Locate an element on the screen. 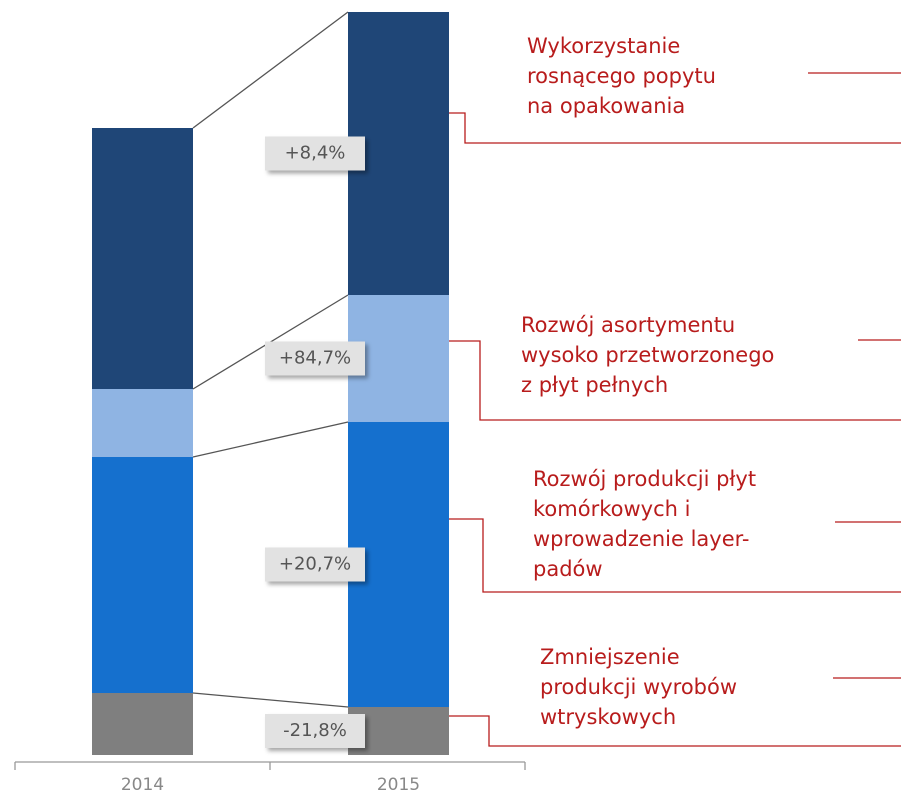  annotation: Wykorzystanie is located at coordinates (603, 46).